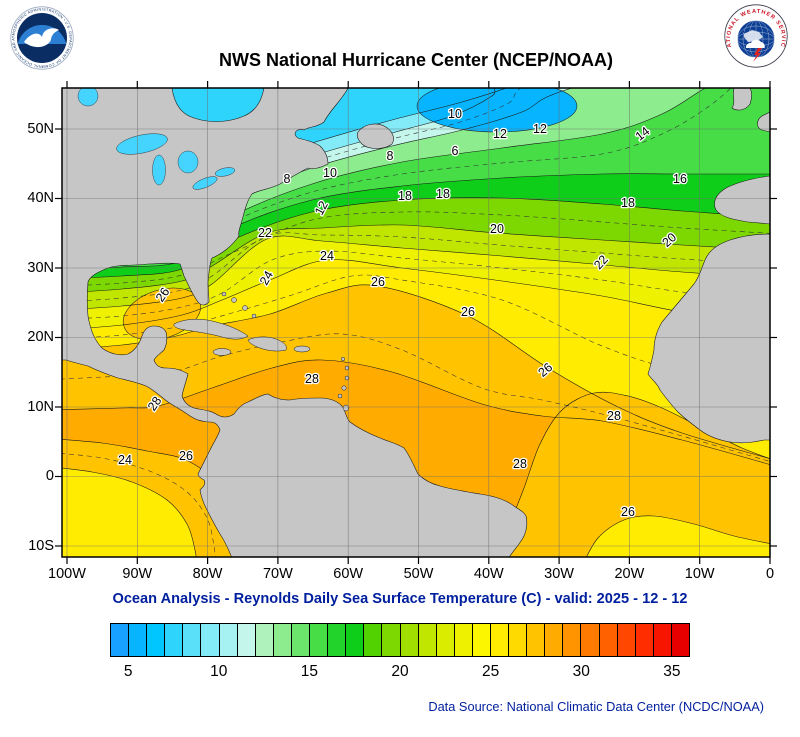 The width and height of the screenshot is (800, 737). I want to click on lat-tick-label: 30N, so click(40, 267).